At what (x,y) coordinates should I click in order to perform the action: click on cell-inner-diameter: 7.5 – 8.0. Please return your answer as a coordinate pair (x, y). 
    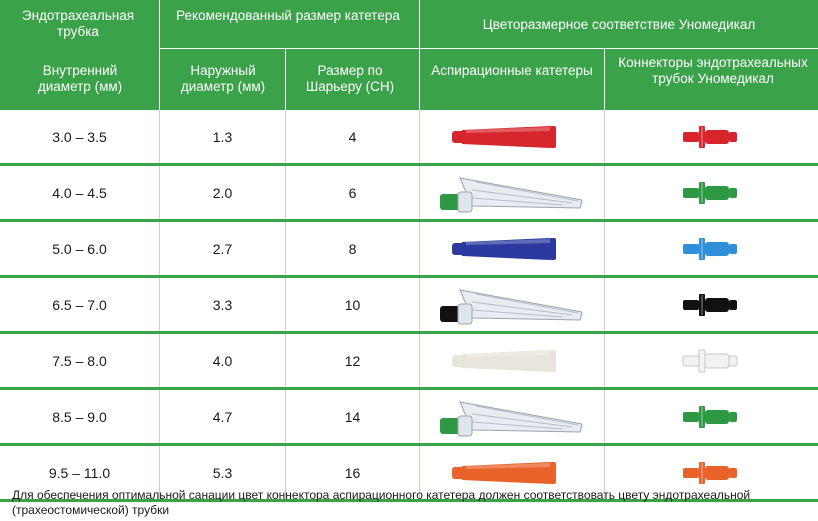
    Looking at the image, I should click on (79, 360).